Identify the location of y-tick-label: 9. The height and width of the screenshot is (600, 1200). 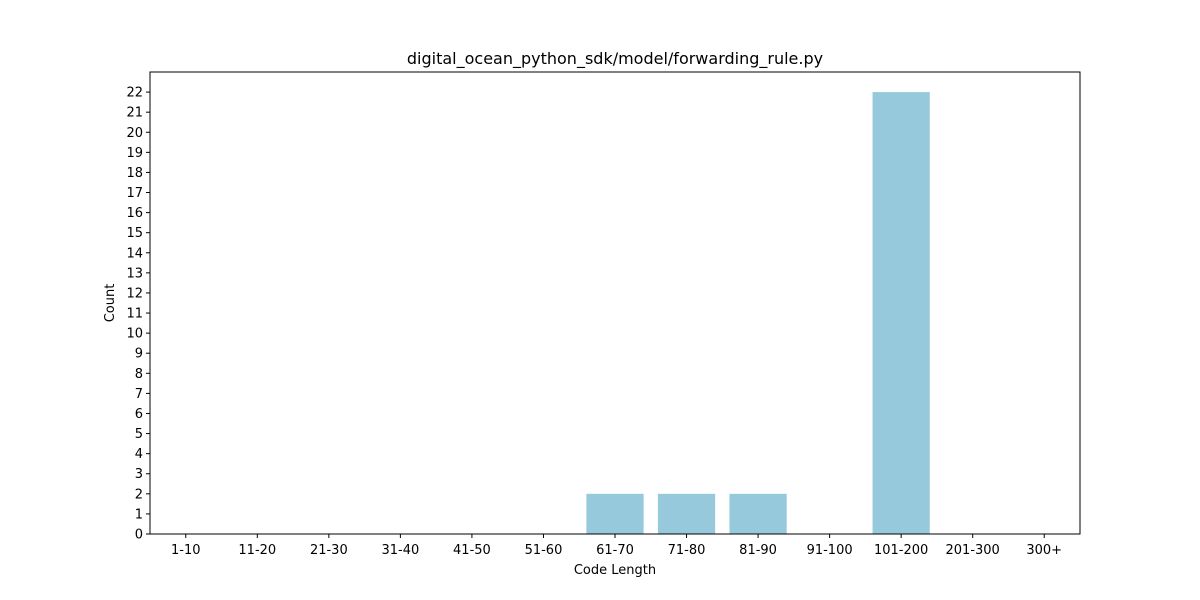
(139, 354).